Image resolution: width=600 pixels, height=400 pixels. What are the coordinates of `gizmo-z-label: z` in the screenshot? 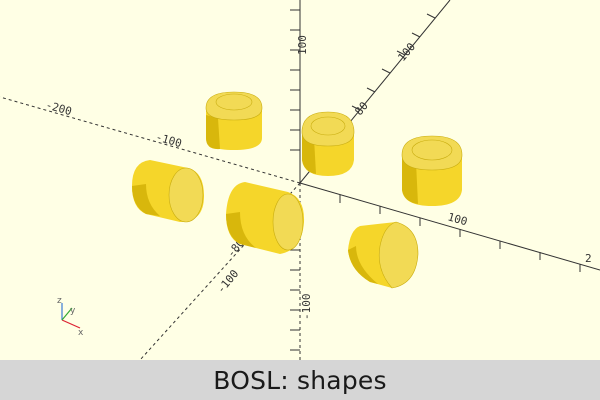 It's located at (59, 301).